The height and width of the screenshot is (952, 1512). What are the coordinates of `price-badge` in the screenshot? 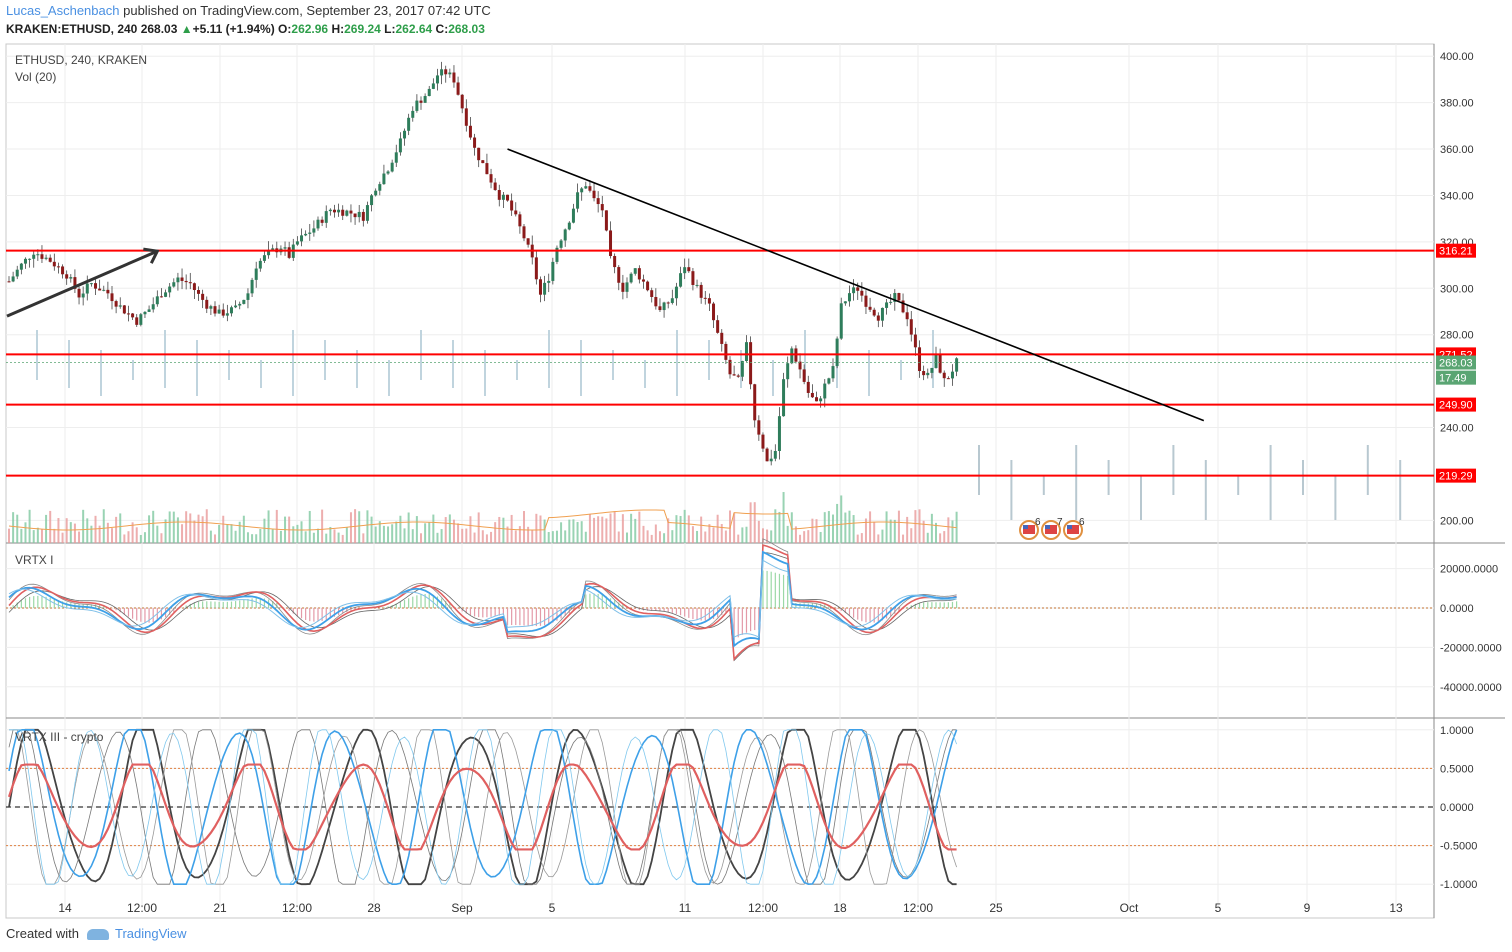 It's located at (1456, 377).